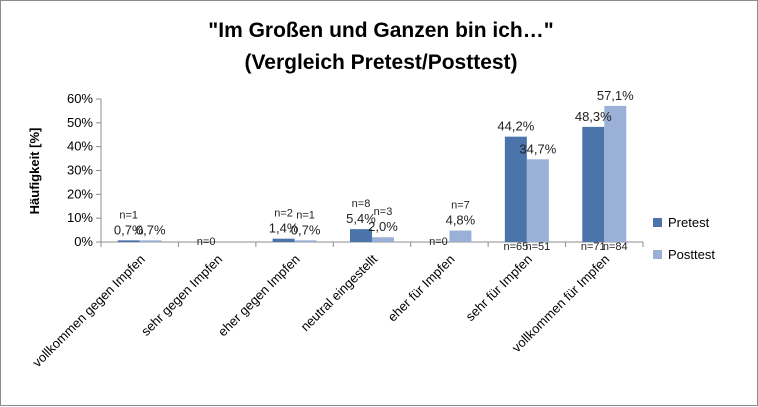  What do you see at coordinates (460, 206) in the screenshot?
I see `n-label: n=7` at bounding box center [460, 206].